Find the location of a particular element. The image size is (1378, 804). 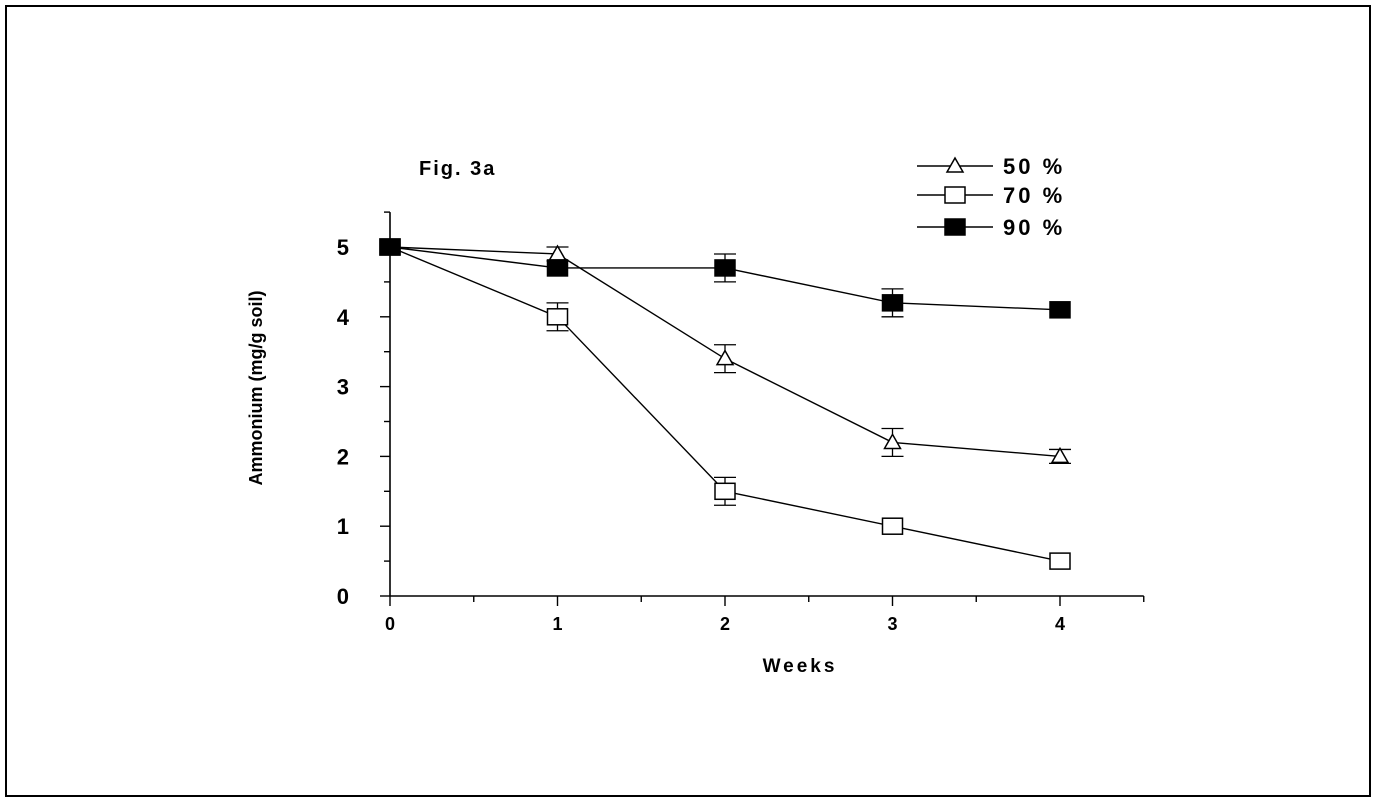

x-tick-label: 2 is located at coordinates (725, 624).